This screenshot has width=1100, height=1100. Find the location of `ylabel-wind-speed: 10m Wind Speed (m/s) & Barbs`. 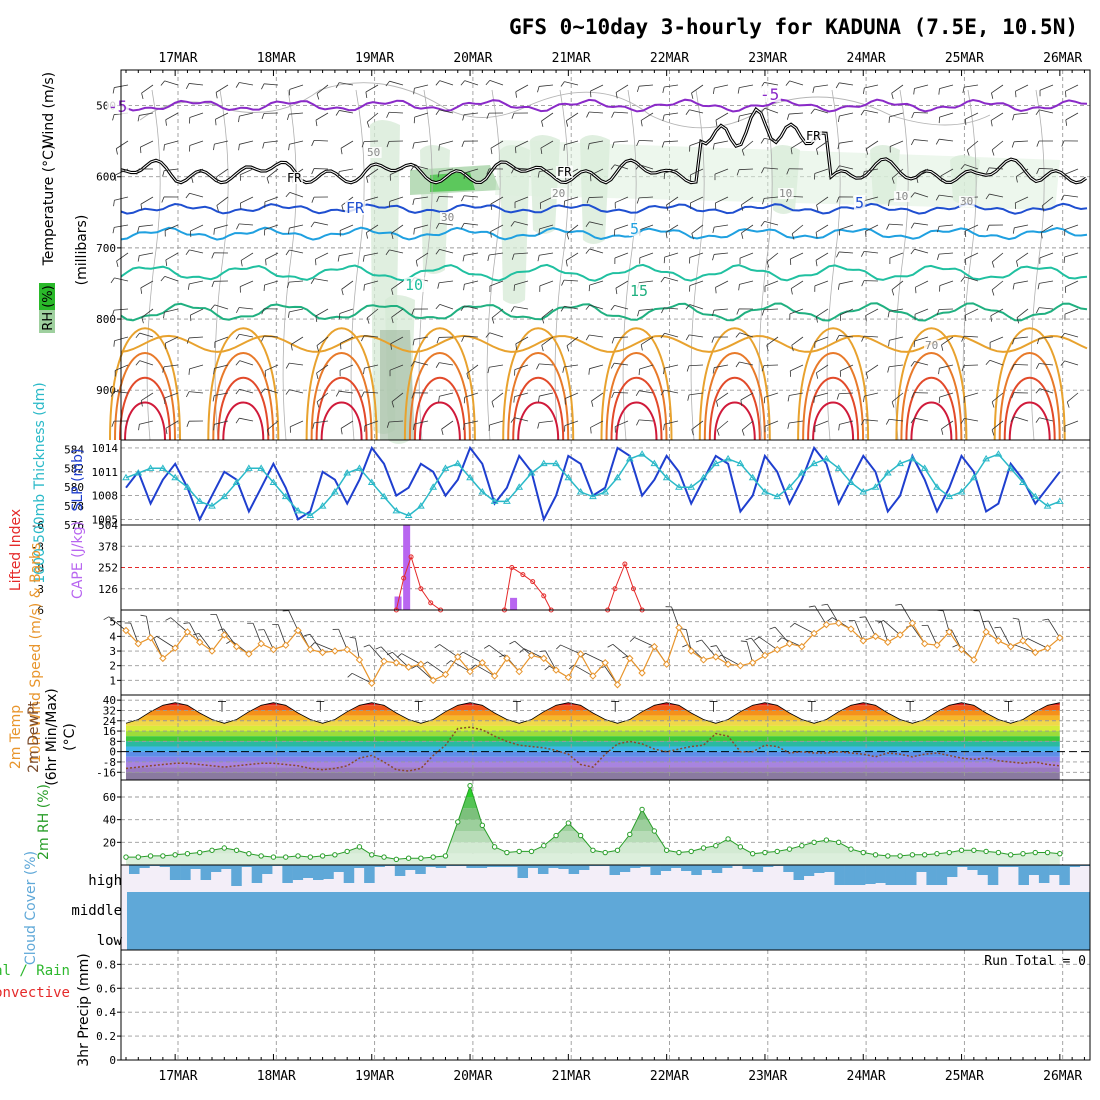

ylabel-wind-speed: 10m Wind Speed (m/s) & Barbs is located at coordinates (36, 653).